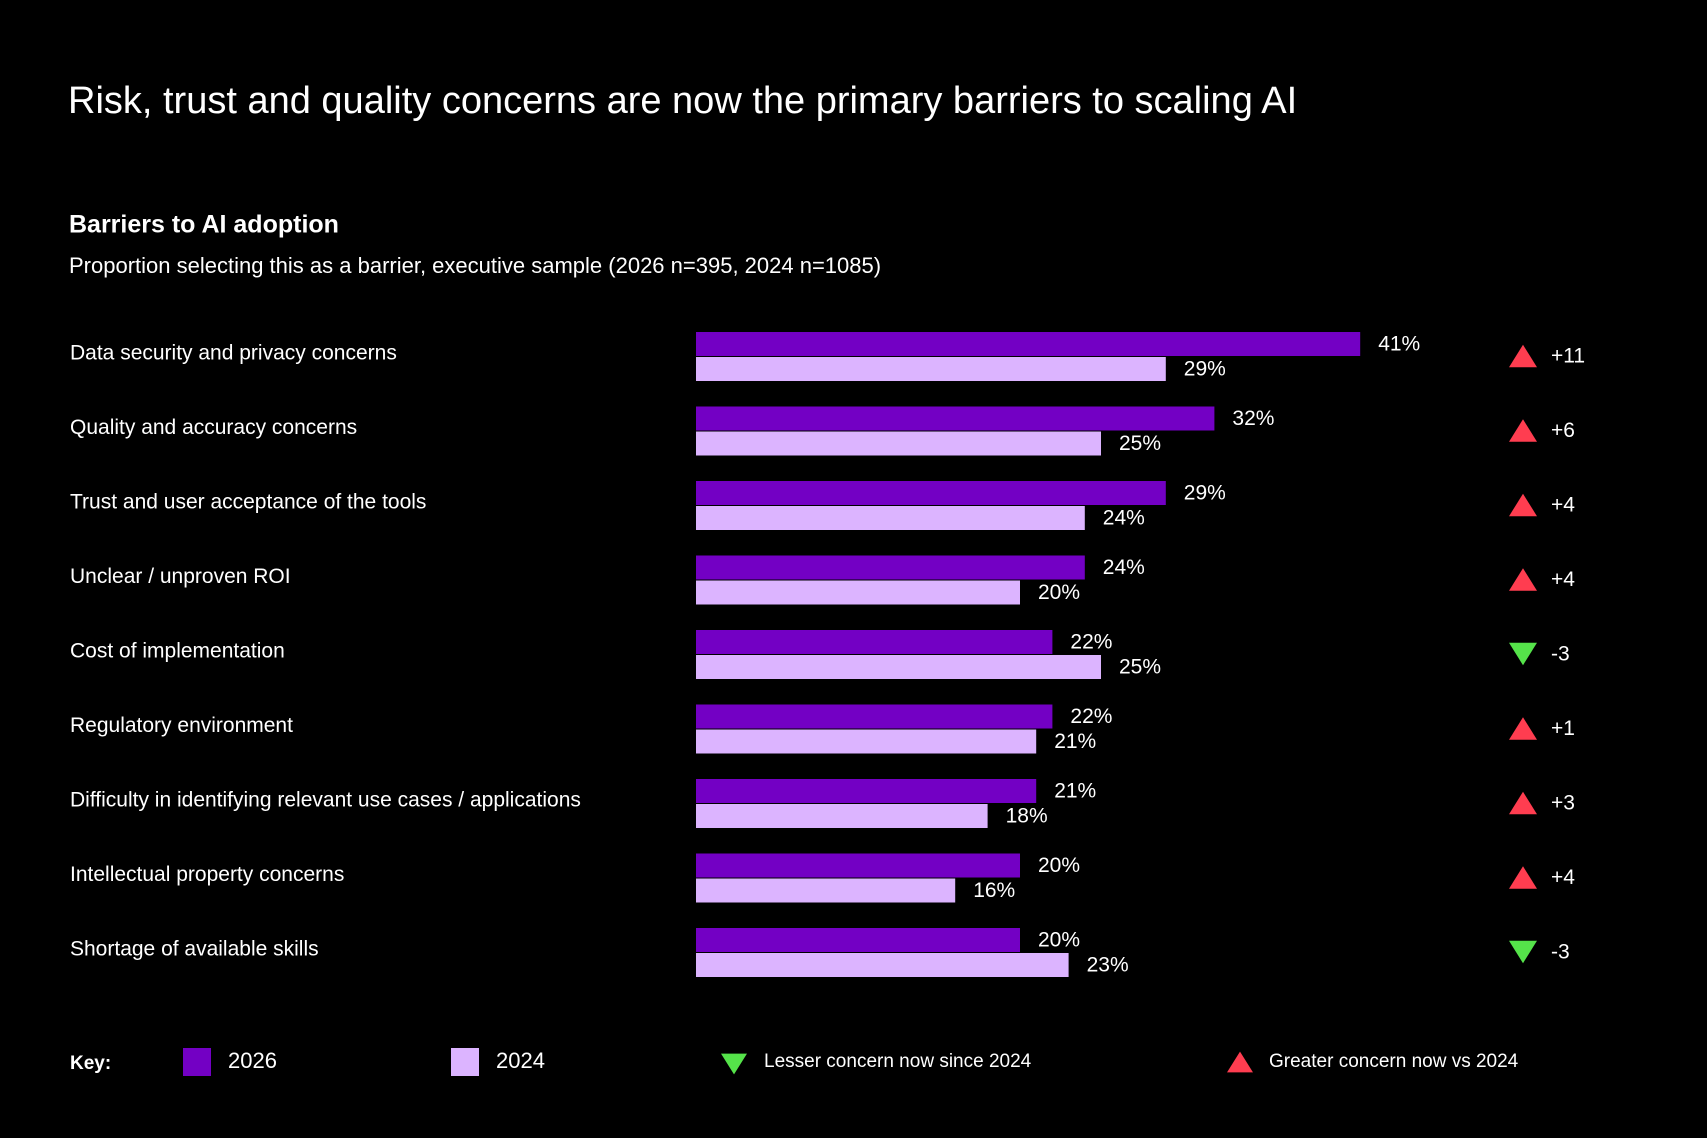 The image size is (1707, 1138). I want to click on change-label: +3, so click(1563, 803).